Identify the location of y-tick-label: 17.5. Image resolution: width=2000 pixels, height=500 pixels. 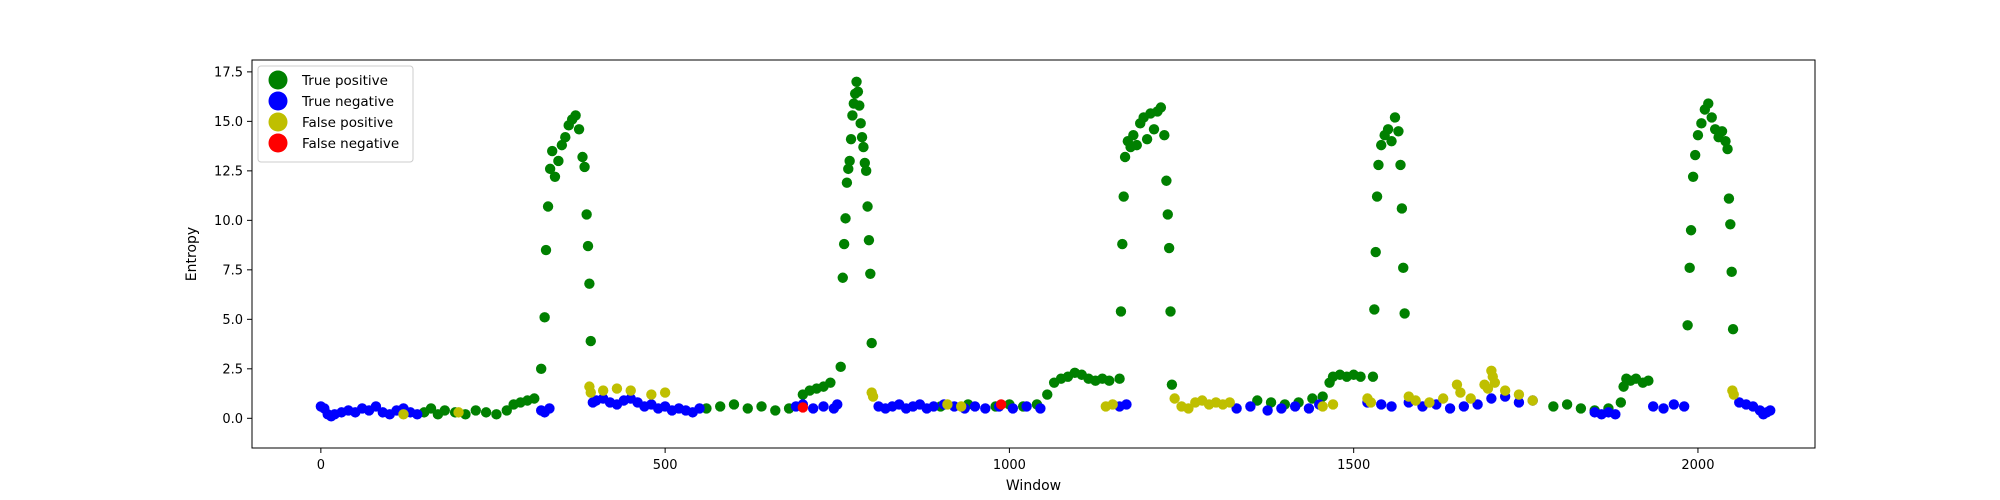
(228, 72).